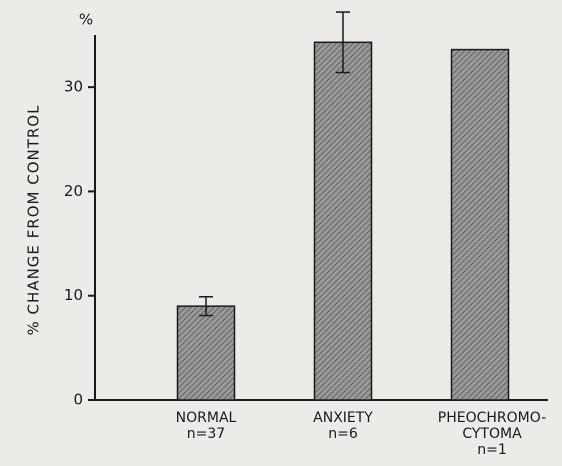  What do you see at coordinates (78, 400) in the screenshot?
I see `y-tick-label: 0` at bounding box center [78, 400].